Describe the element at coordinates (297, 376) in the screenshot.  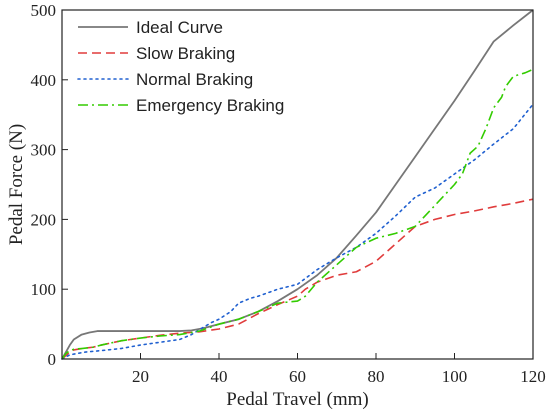
I see `x-tick-label: 60` at that location.